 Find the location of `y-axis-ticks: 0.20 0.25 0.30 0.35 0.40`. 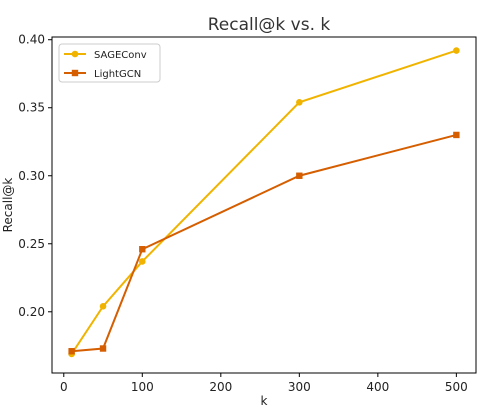

y-axis-ticks: 0.20 0.25 0.30 0.35 0.40 is located at coordinates (35, 176).